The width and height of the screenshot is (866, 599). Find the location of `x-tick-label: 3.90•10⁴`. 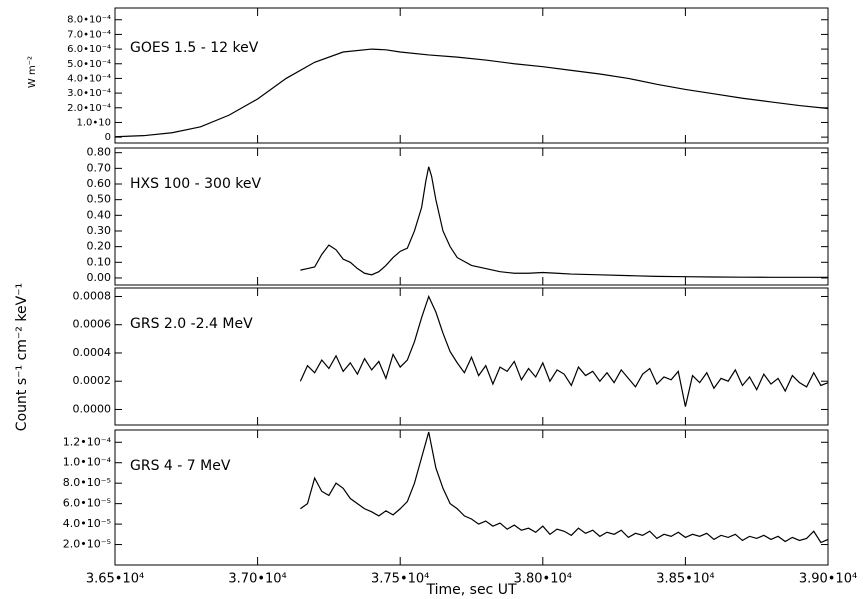

x-tick-label: 3.90•10⁴ is located at coordinates (828, 579).